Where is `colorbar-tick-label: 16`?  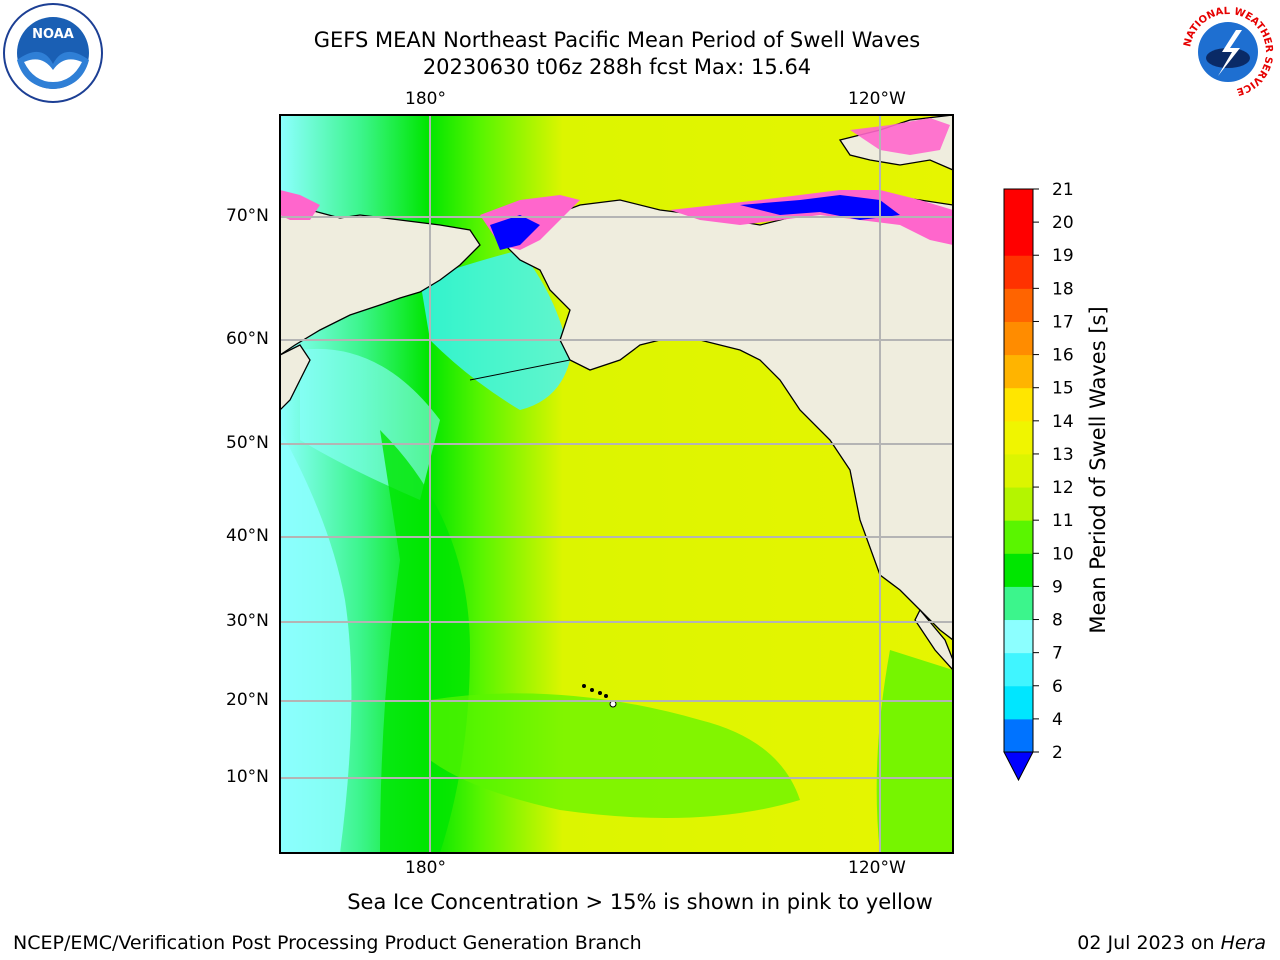
colorbar-tick-label: 16 is located at coordinates (1063, 356).